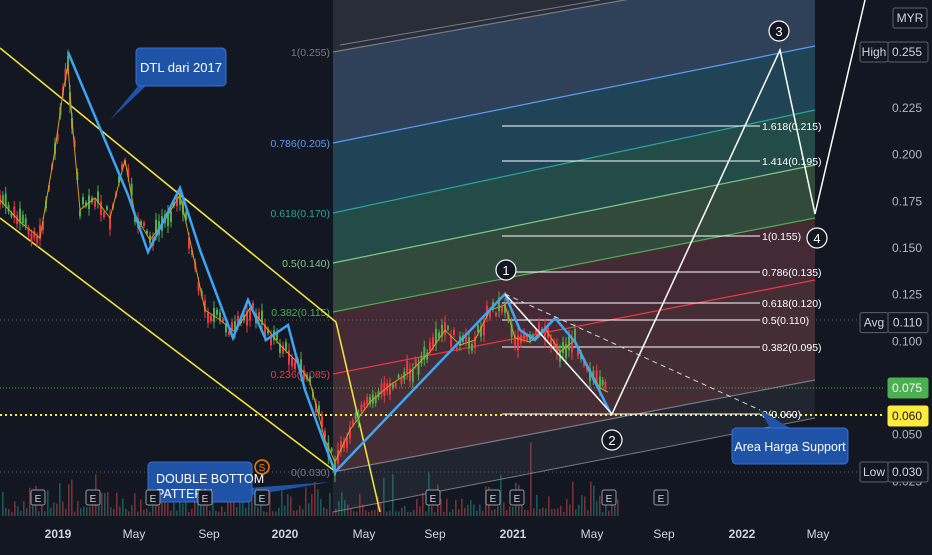 Image resolution: width=932 pixels, height=555 pixels. What do you see at coordinates (437, 534) in the screenshot?
I see `time-axis: 2019 May Sep 2020 May Sep 2021 May Sep 2022 May` at bounding box center [437, 534].